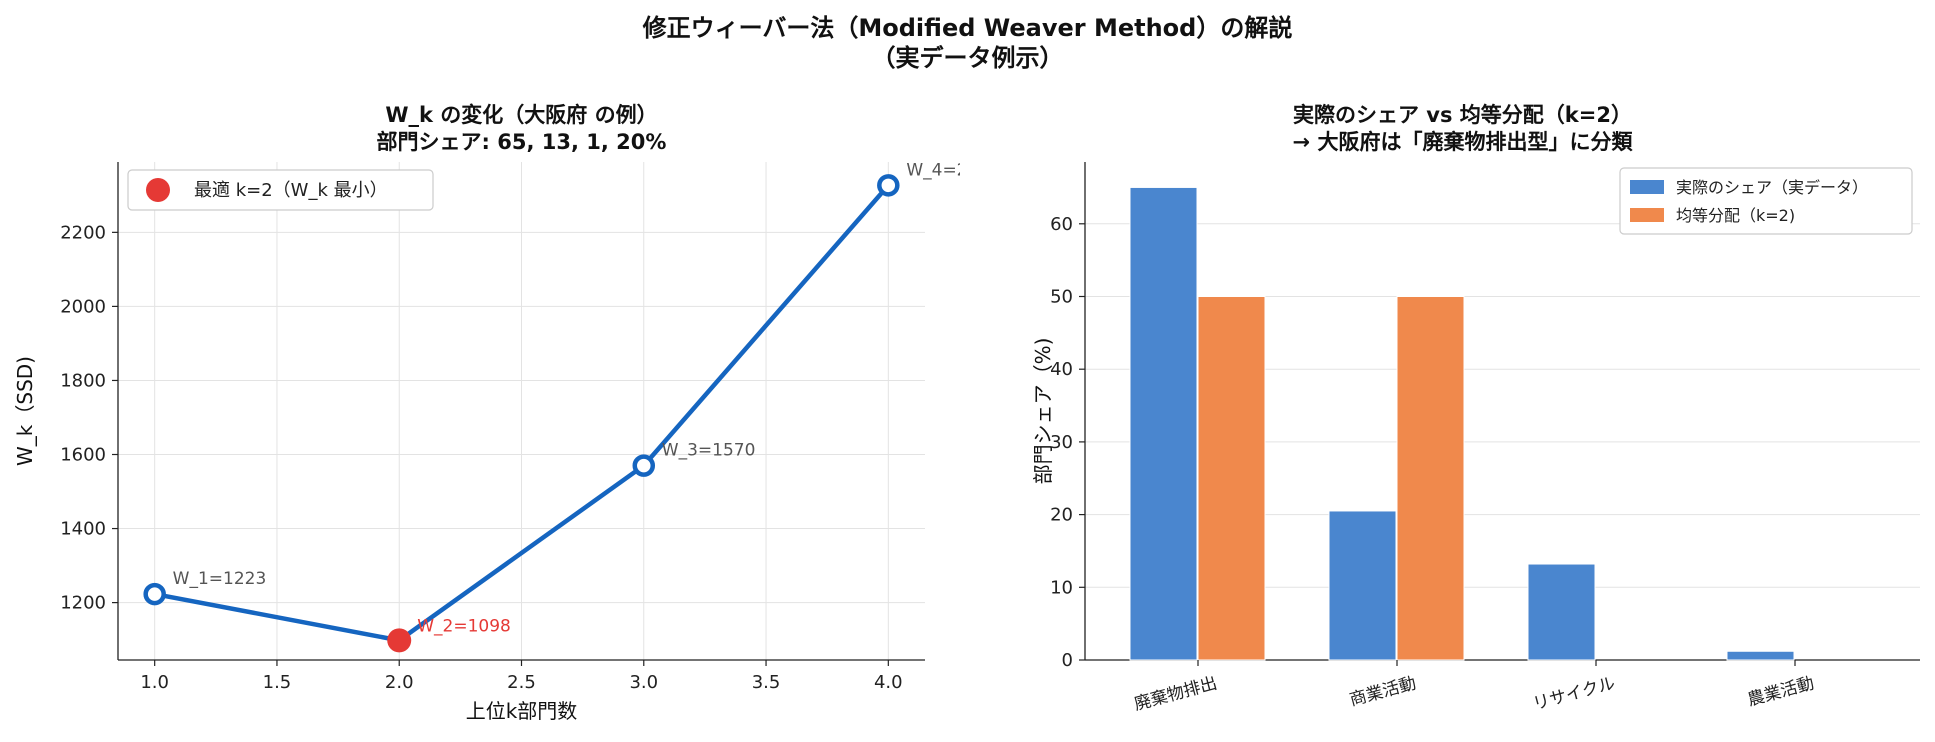  What do you see at coordinates (83, 529) in the screenshot?
I see `y-tick-label: 1400` at bounding box center [83, 529].